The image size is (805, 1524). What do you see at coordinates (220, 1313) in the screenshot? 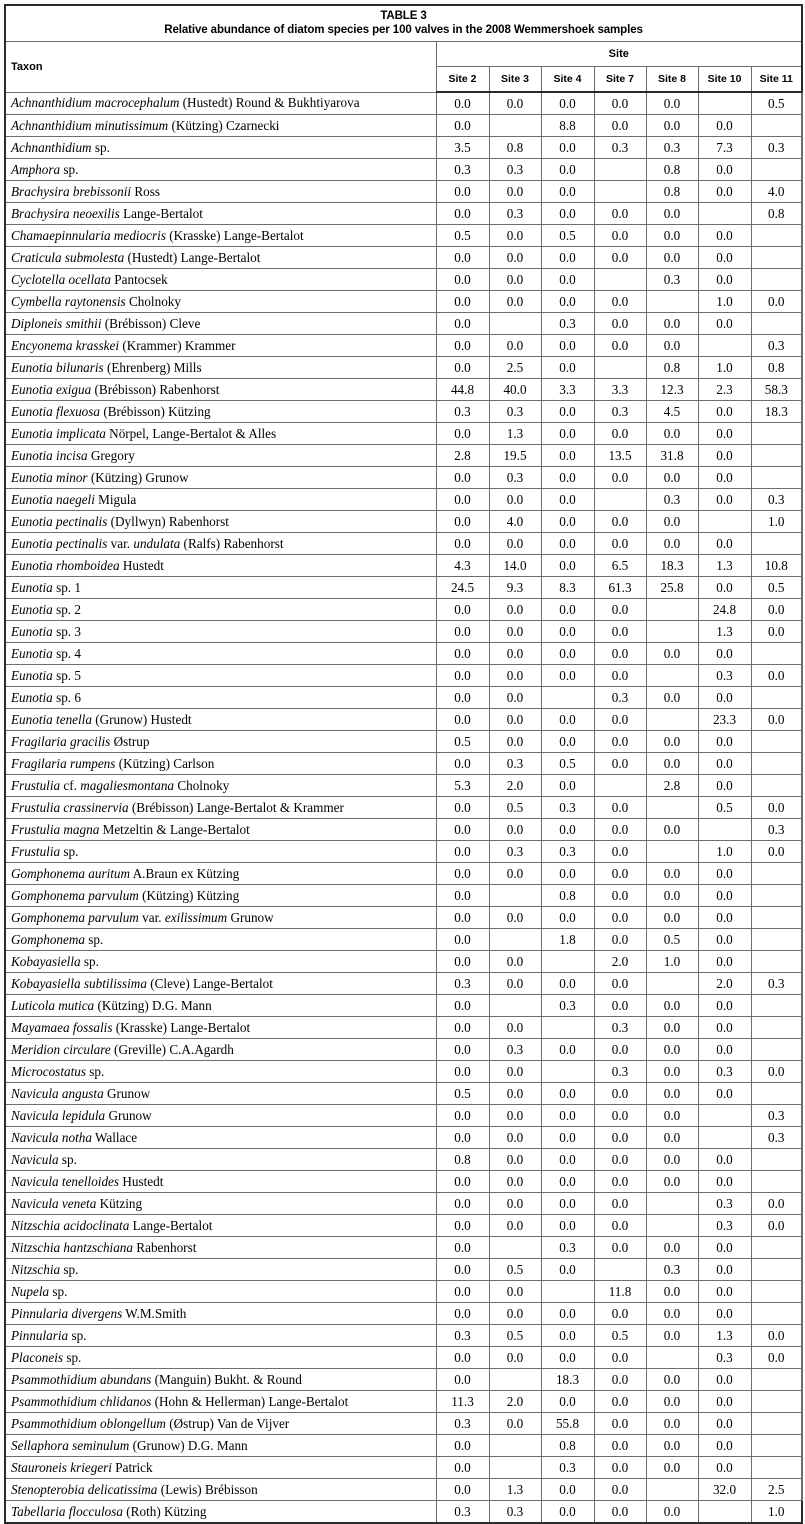
I see `taxon-cell: Pinnularia divergens W.M.Smith` at bounding box center [220, 1313].